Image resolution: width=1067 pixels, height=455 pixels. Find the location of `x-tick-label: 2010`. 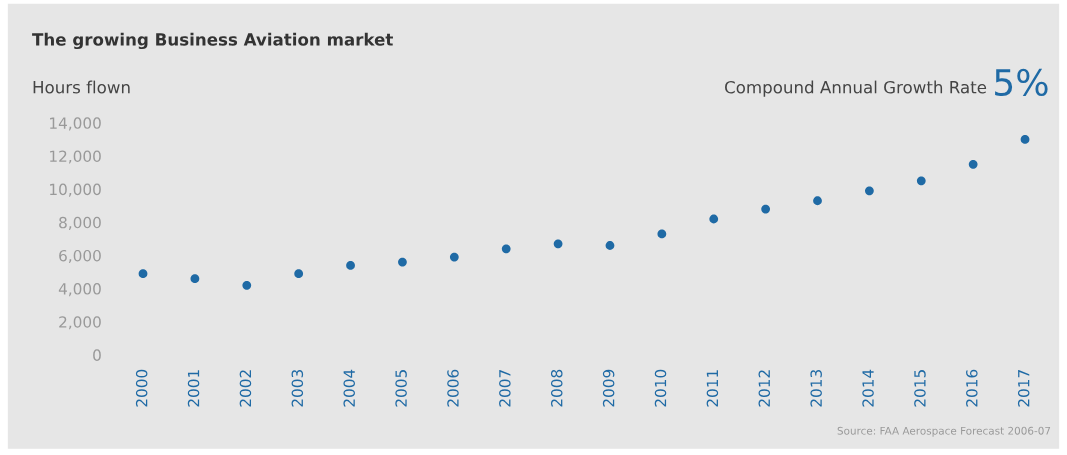

x-tick-label: 2010 is located at coordinates (660, 388).